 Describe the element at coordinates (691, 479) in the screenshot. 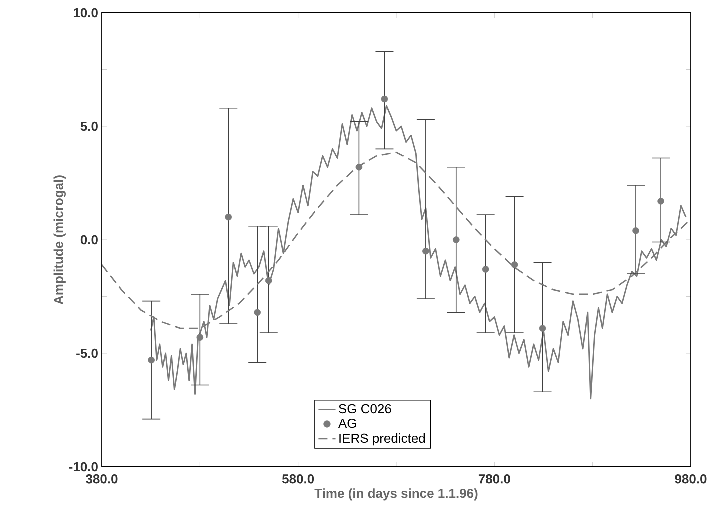

I see `x-tick-label: 980.0` at that location.